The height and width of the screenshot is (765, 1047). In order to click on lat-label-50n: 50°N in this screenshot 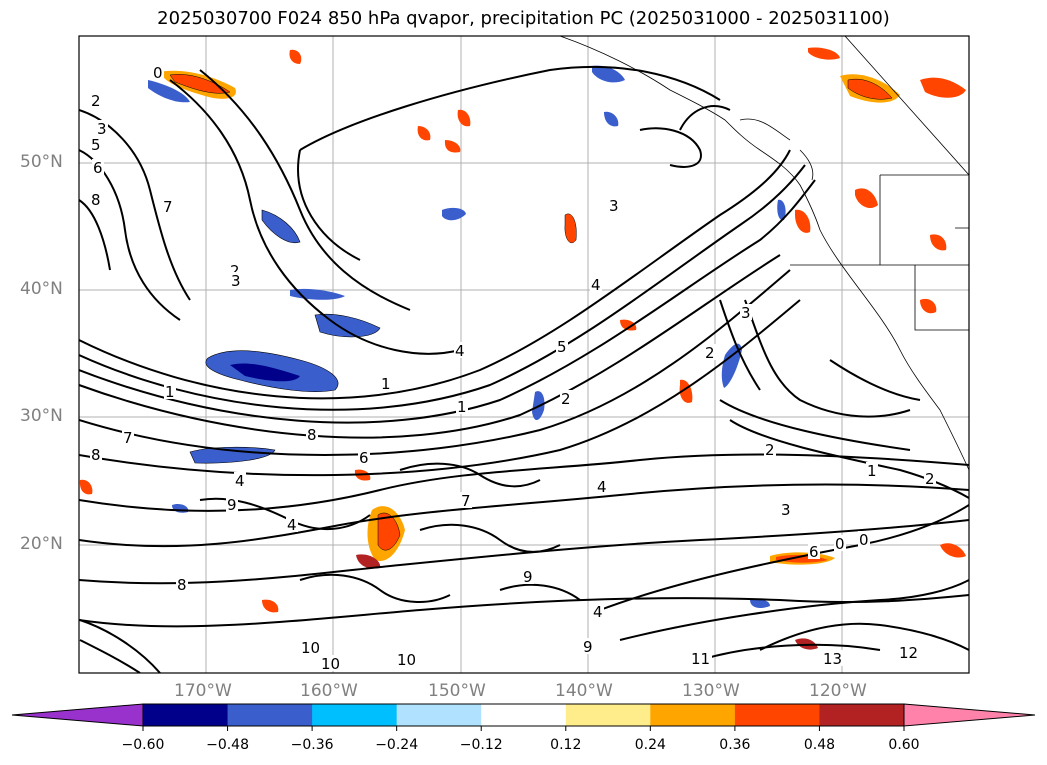, I will do `click(41, 162)`.